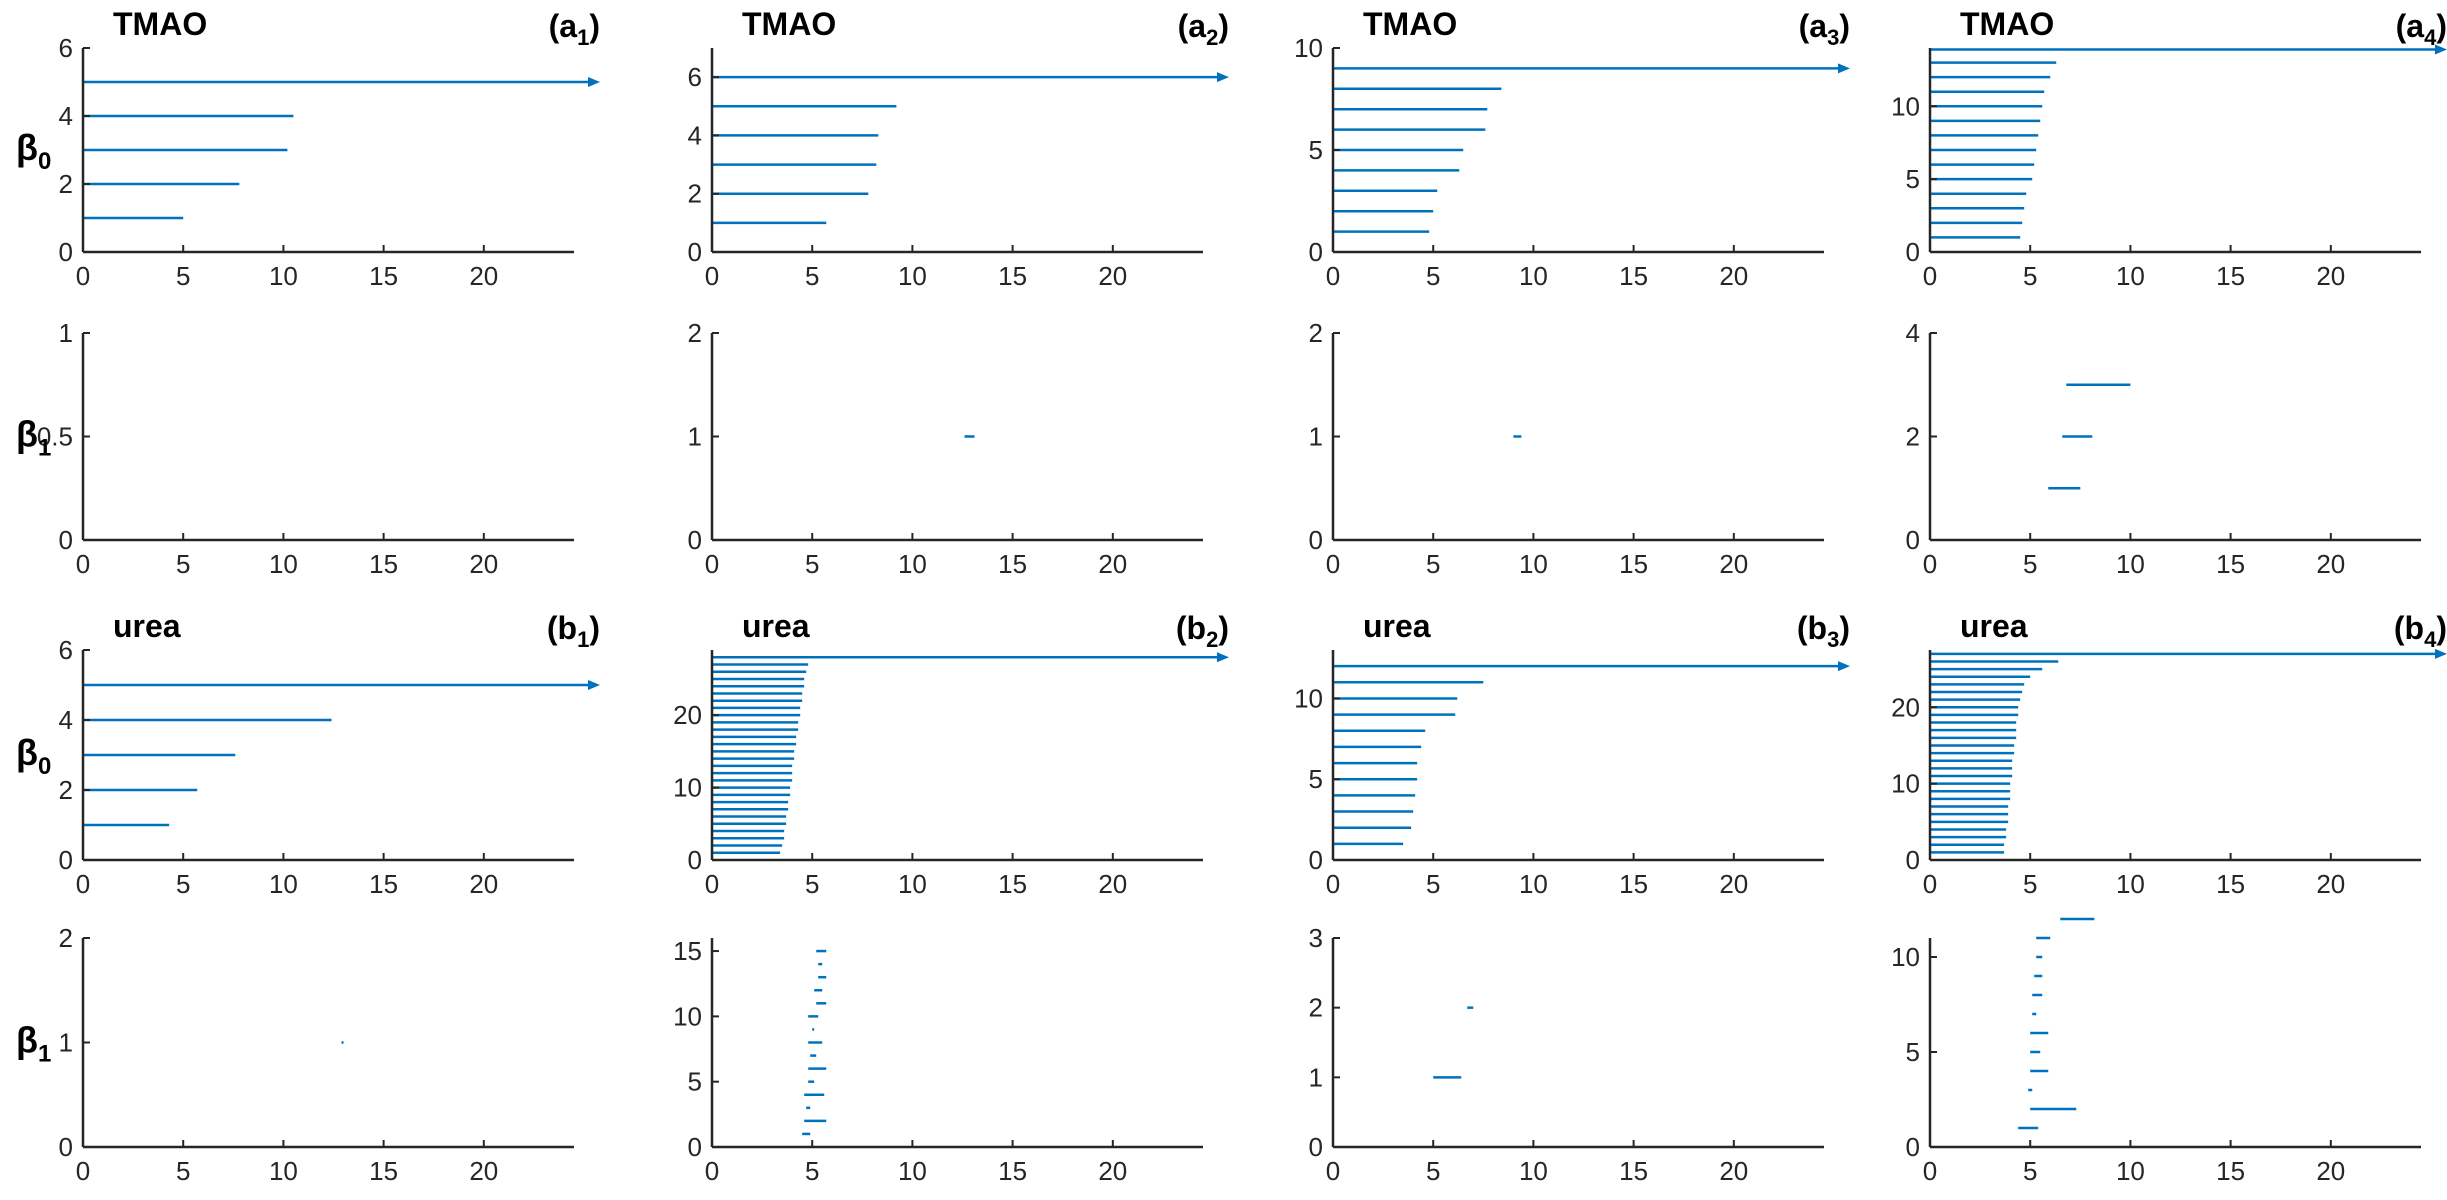 This screenshot has width=2447, height=1200. What do you see at coordinates (687, 715) in the screenshot?
I see `y-tick-label: 20` at bounding box center [687, 715].